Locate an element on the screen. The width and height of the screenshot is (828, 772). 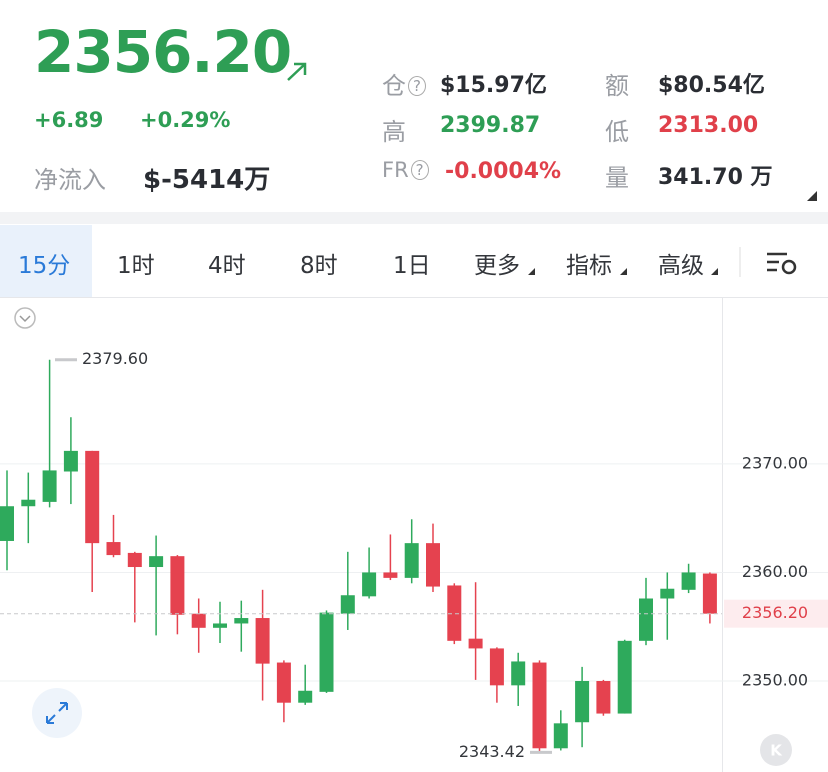
tab: 指标 is located at coordinates (589, 266).